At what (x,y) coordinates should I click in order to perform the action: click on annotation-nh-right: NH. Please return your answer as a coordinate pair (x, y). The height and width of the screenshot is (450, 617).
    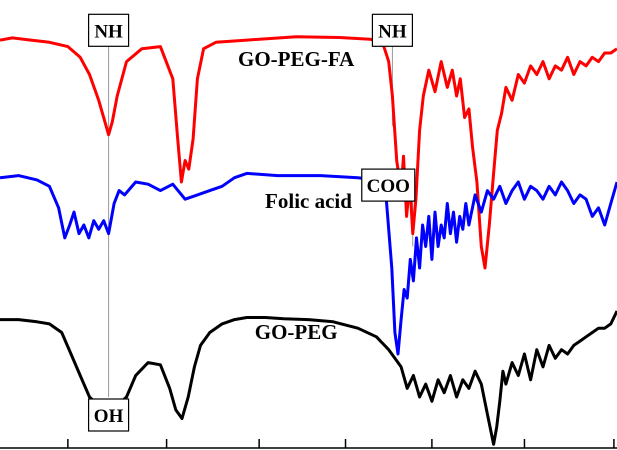
    Looking at the image, I should click on (392, 30).